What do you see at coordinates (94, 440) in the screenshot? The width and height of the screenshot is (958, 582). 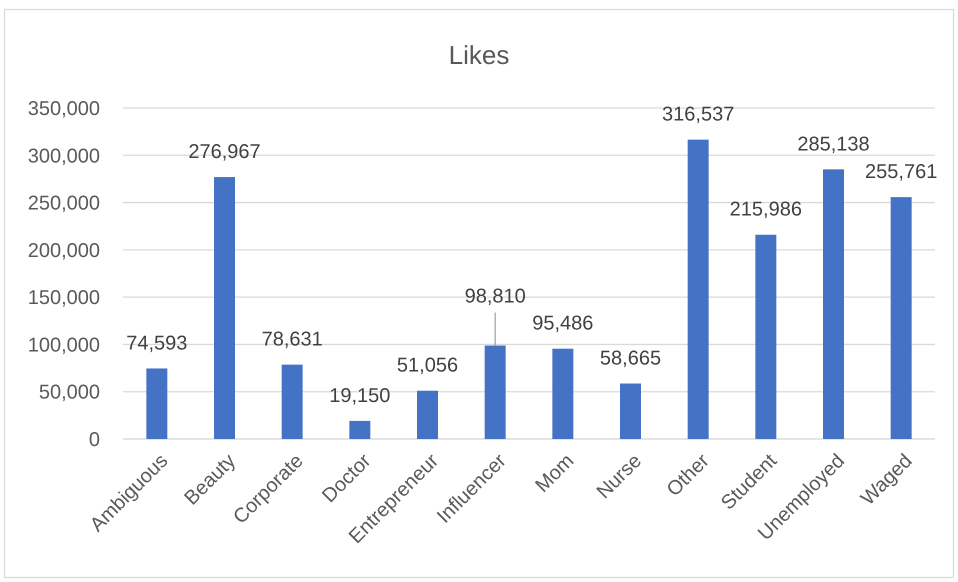 I see `y-tick-label: 0` at bounding box center [94, 440].